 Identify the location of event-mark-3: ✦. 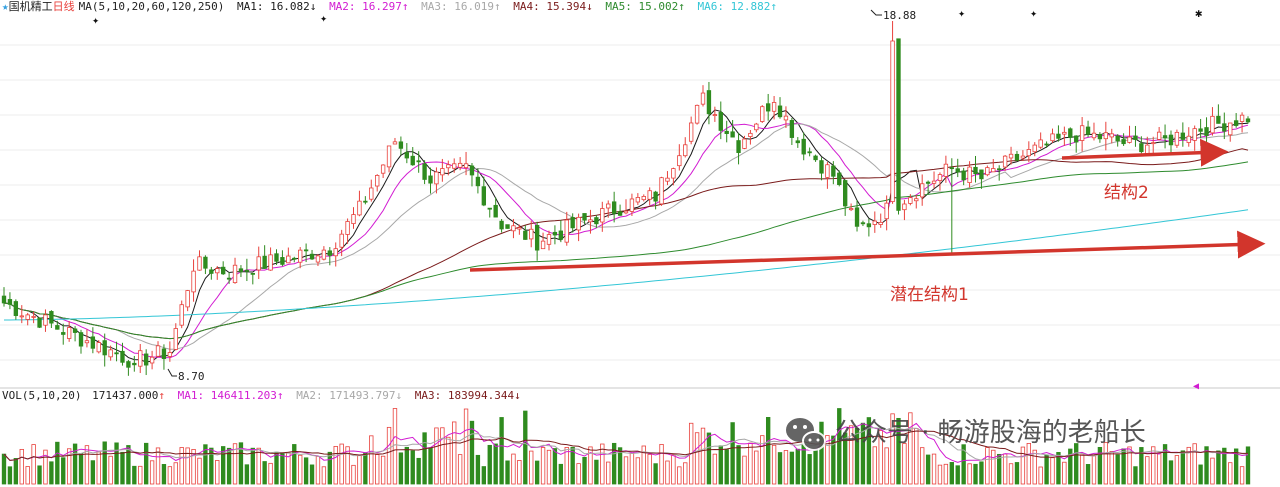
(961, 13).